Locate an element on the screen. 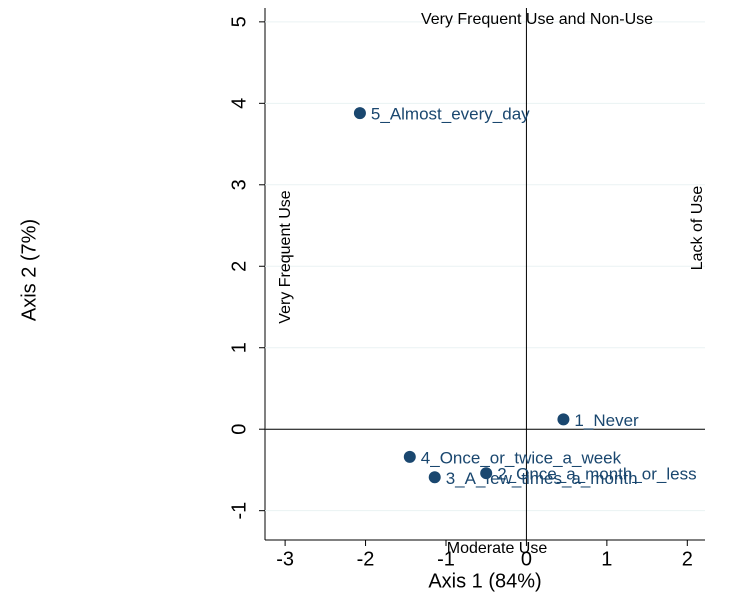  x-axis-title: Axis 1 (84%) is located at coordinates (484, 581).